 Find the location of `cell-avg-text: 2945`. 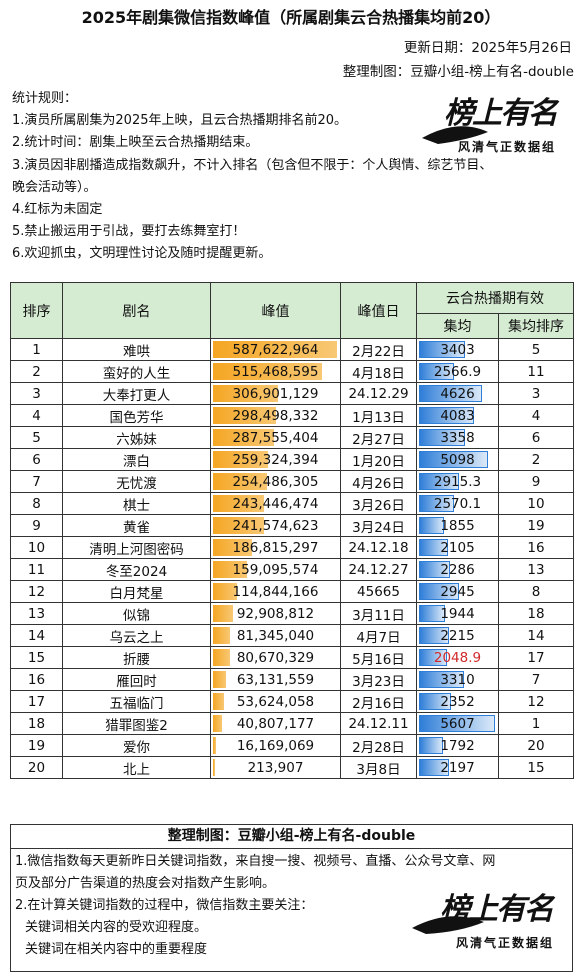

cell-avg-text: 2945 is located at coordinates (457, 591).